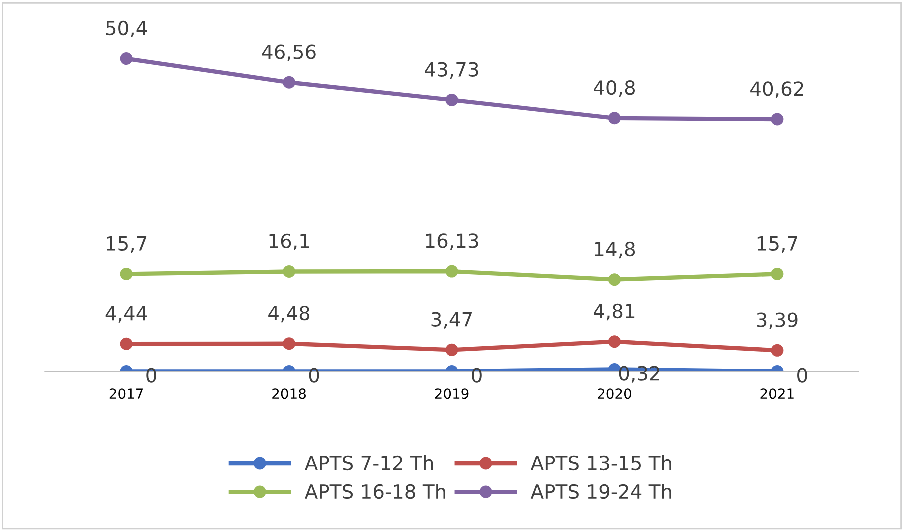  Describe the element at coordinates (452, 394) in the screenshot. I see `x-tick-label: 2019` at that location.